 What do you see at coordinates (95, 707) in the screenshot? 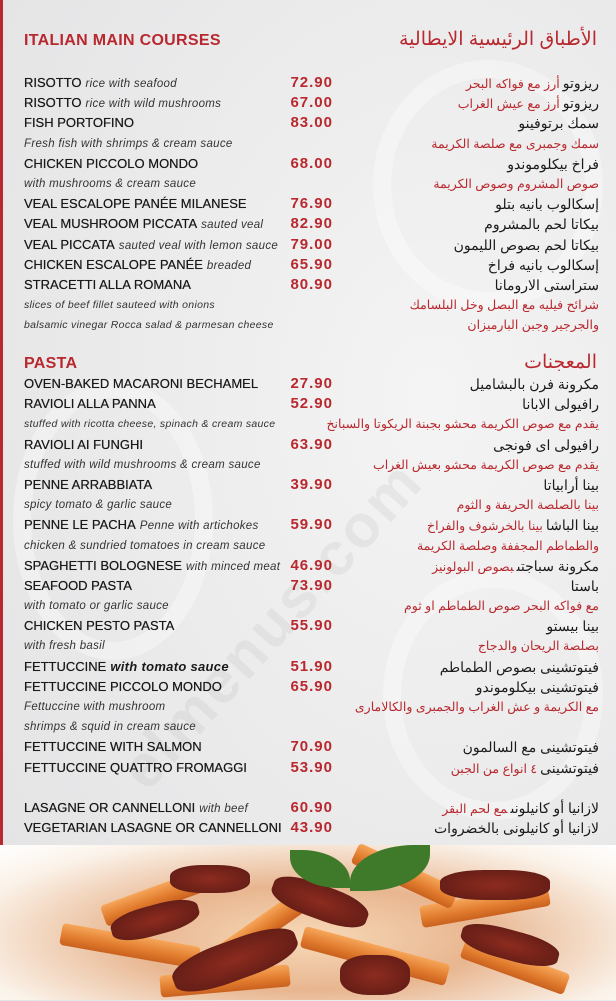
I see `description-en: Fettuccine with mushroom` at bounding box center [95, 707].